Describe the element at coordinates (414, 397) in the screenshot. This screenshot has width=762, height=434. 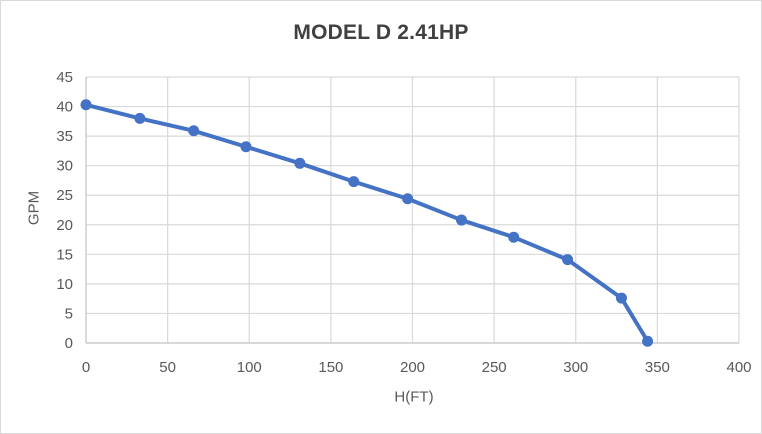
I see `x-axis-title: H(FT)` at that location.